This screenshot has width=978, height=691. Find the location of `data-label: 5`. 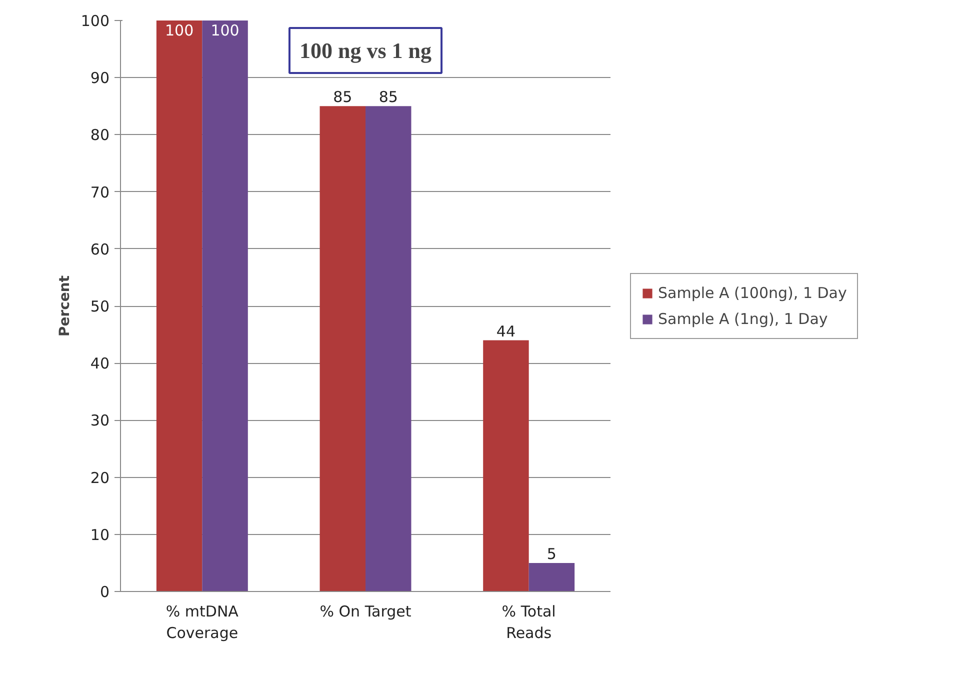

data-label: 5 is located at coordinates (551, 553).